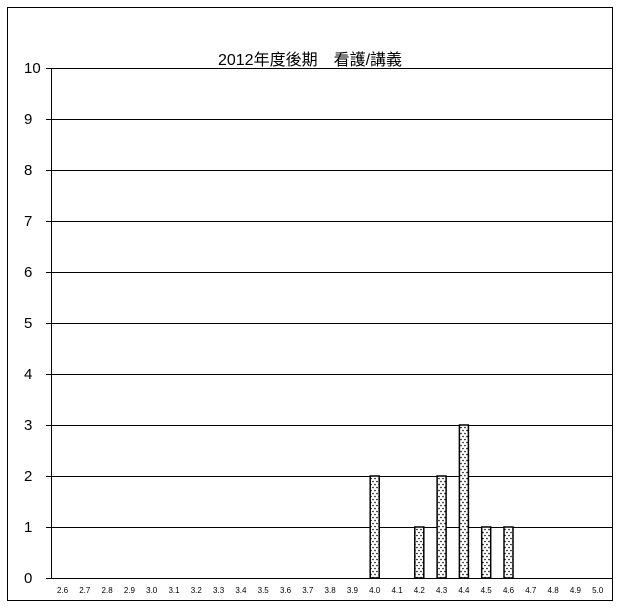 Image resolution: width=620 pixels, height=612 pixels. Describe the element at coordinates (152, 590) in the screenshot. I see `x-tick-label: 3.0` at that location.